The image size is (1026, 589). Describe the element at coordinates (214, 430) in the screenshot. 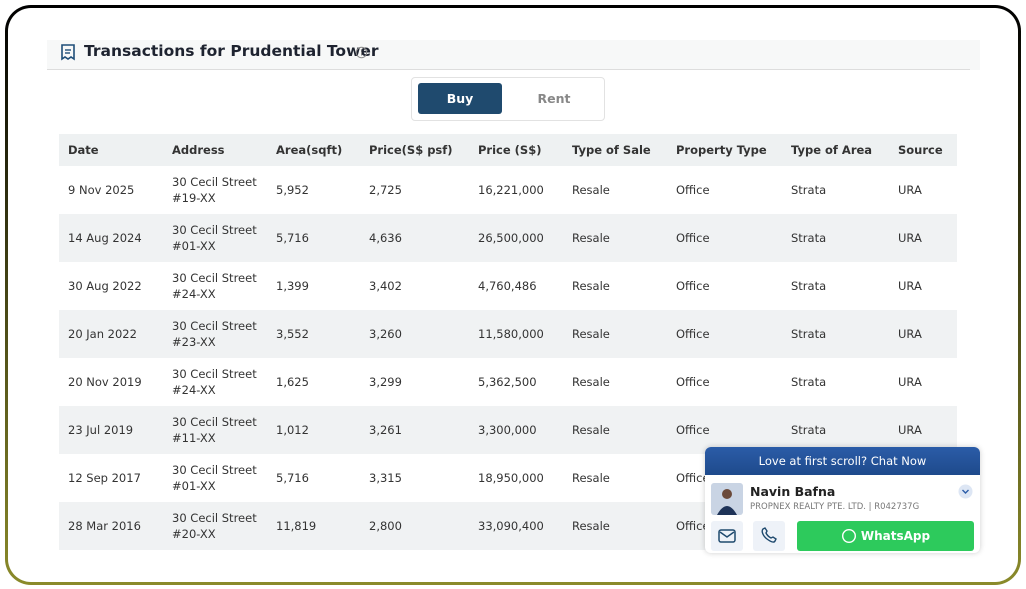

I see `table-cell: 30 Cecil Street #11-XX` at that location.